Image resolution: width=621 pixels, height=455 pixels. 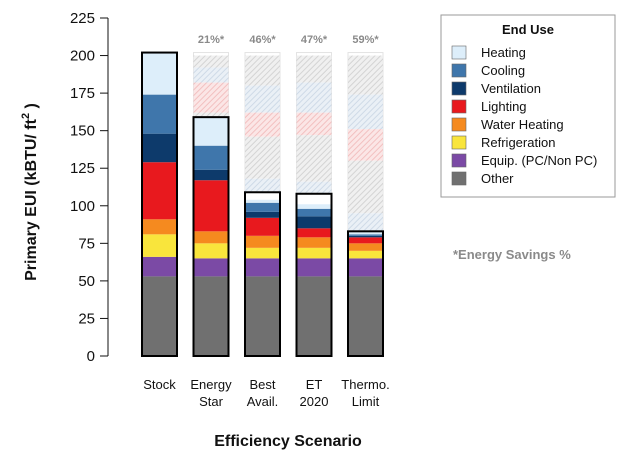 I want to click on y-tick-label: 125, so click(x=82, y=168).